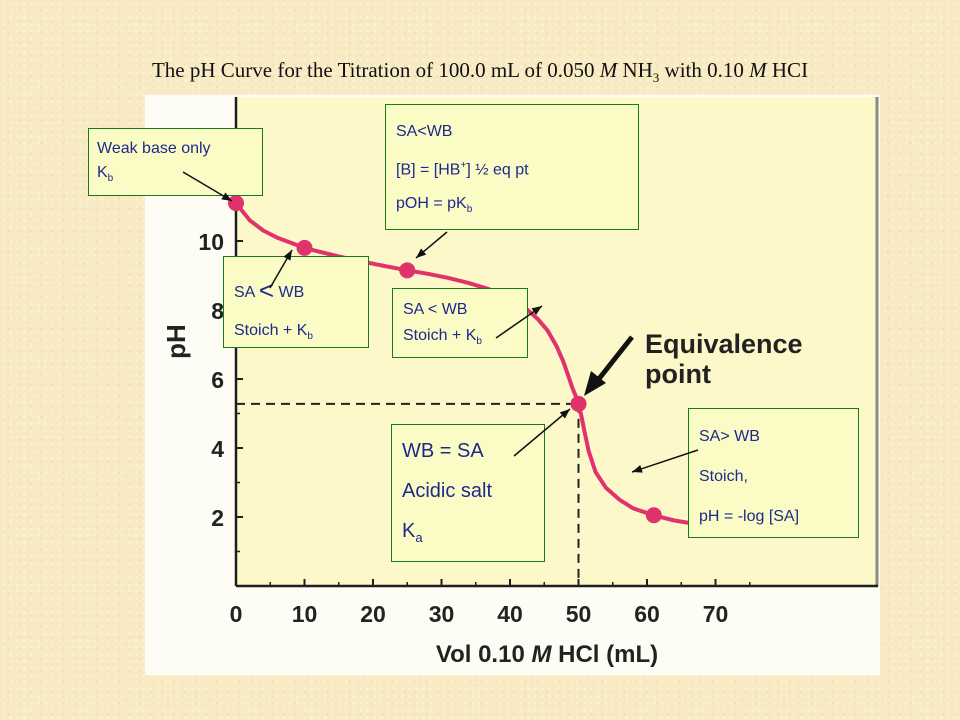 This screenshot has width=960, height=720. I want to click on y-tick-label: 4, so click(217, 449).